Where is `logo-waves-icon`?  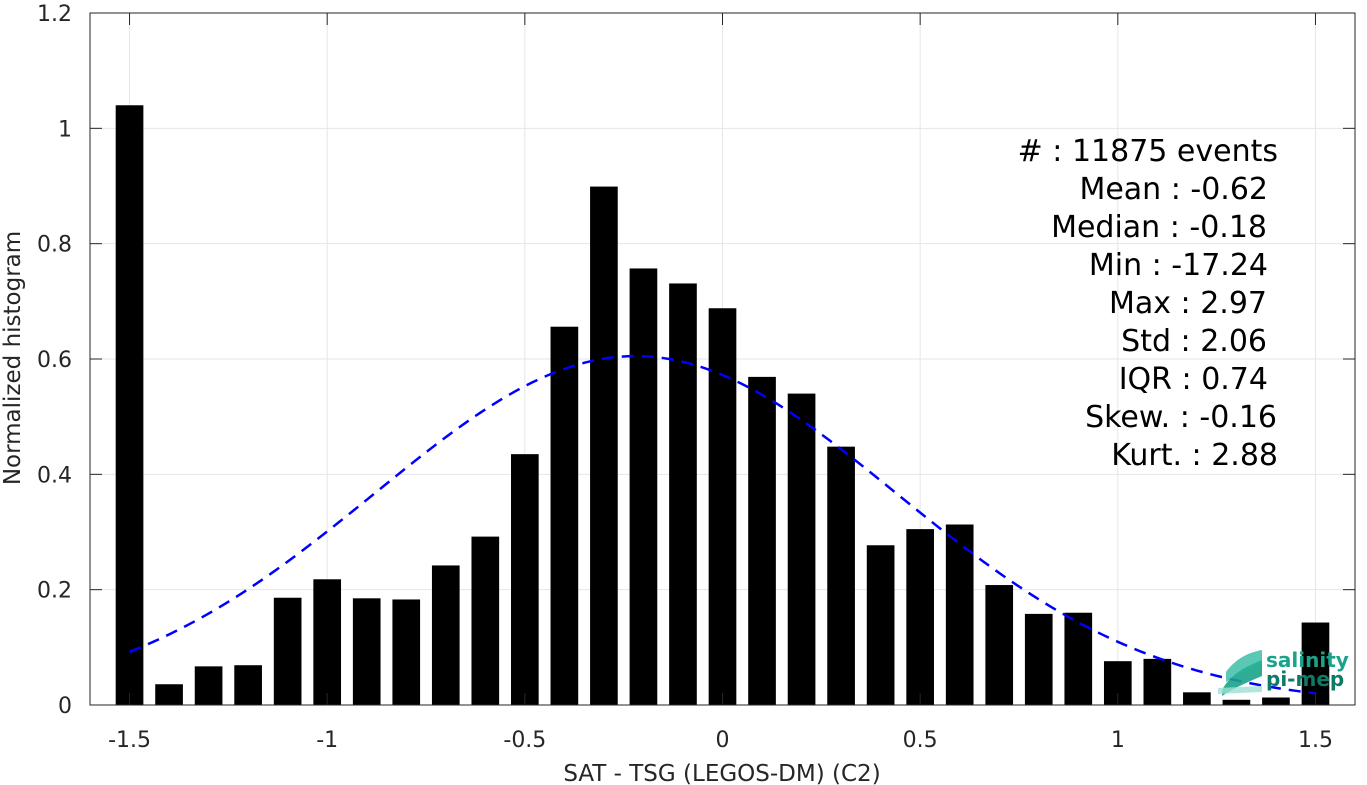 logo-waves-icon is located at coordinates (1240, 673).